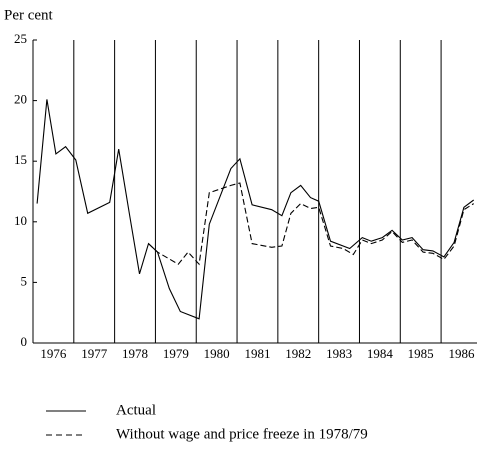 Image resolution: width=478 pixels, height=457 pixels. I want to click on y-tick-label: 10, so click(20, 220).